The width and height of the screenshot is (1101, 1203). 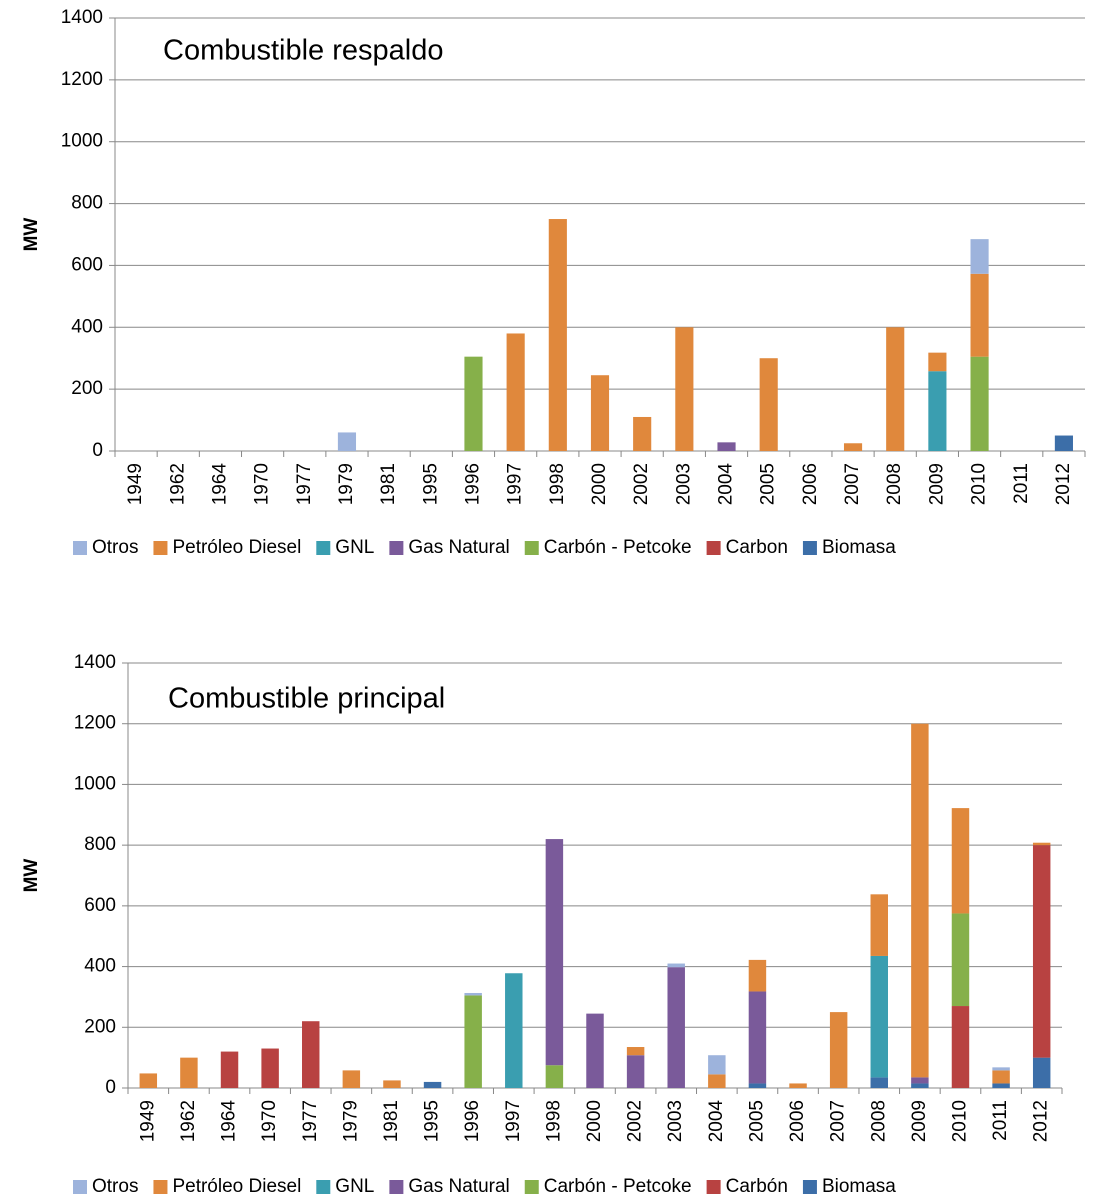 I want to click on x-tick-label: 2008, so click(x=878, y=1121).